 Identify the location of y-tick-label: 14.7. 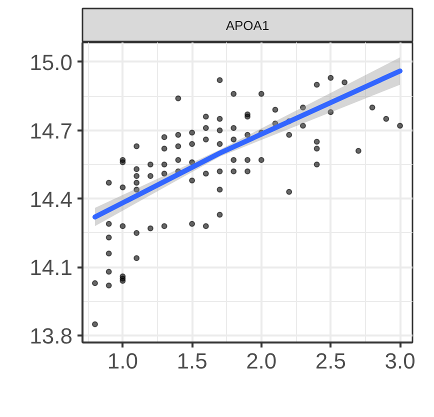
(51, 131).